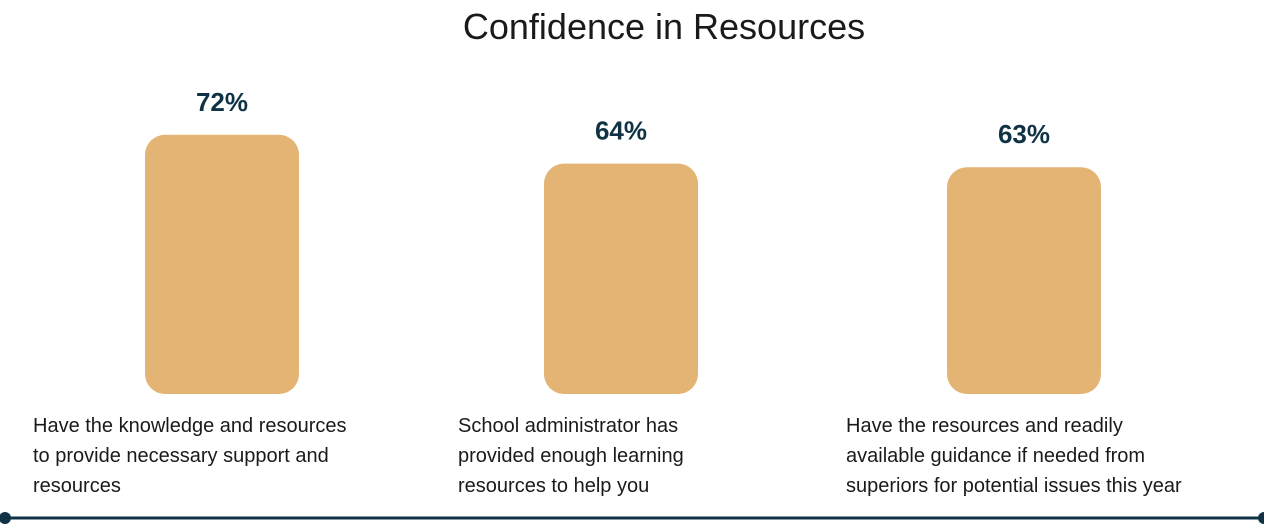 Image resolution: width=1264 pixels, height=527 pixels. I want to click on category-label-1-line-2: to provide necessary support and, so click(181, 456).